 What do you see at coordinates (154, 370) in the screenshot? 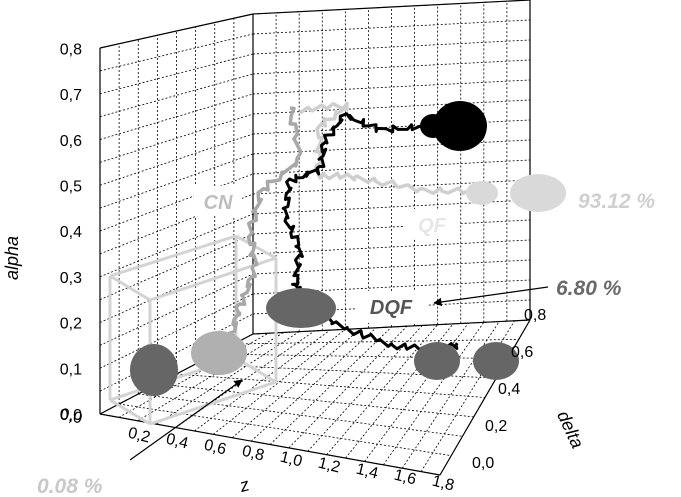
I see `cn-blob-dark` at bounding box center [154, 370].